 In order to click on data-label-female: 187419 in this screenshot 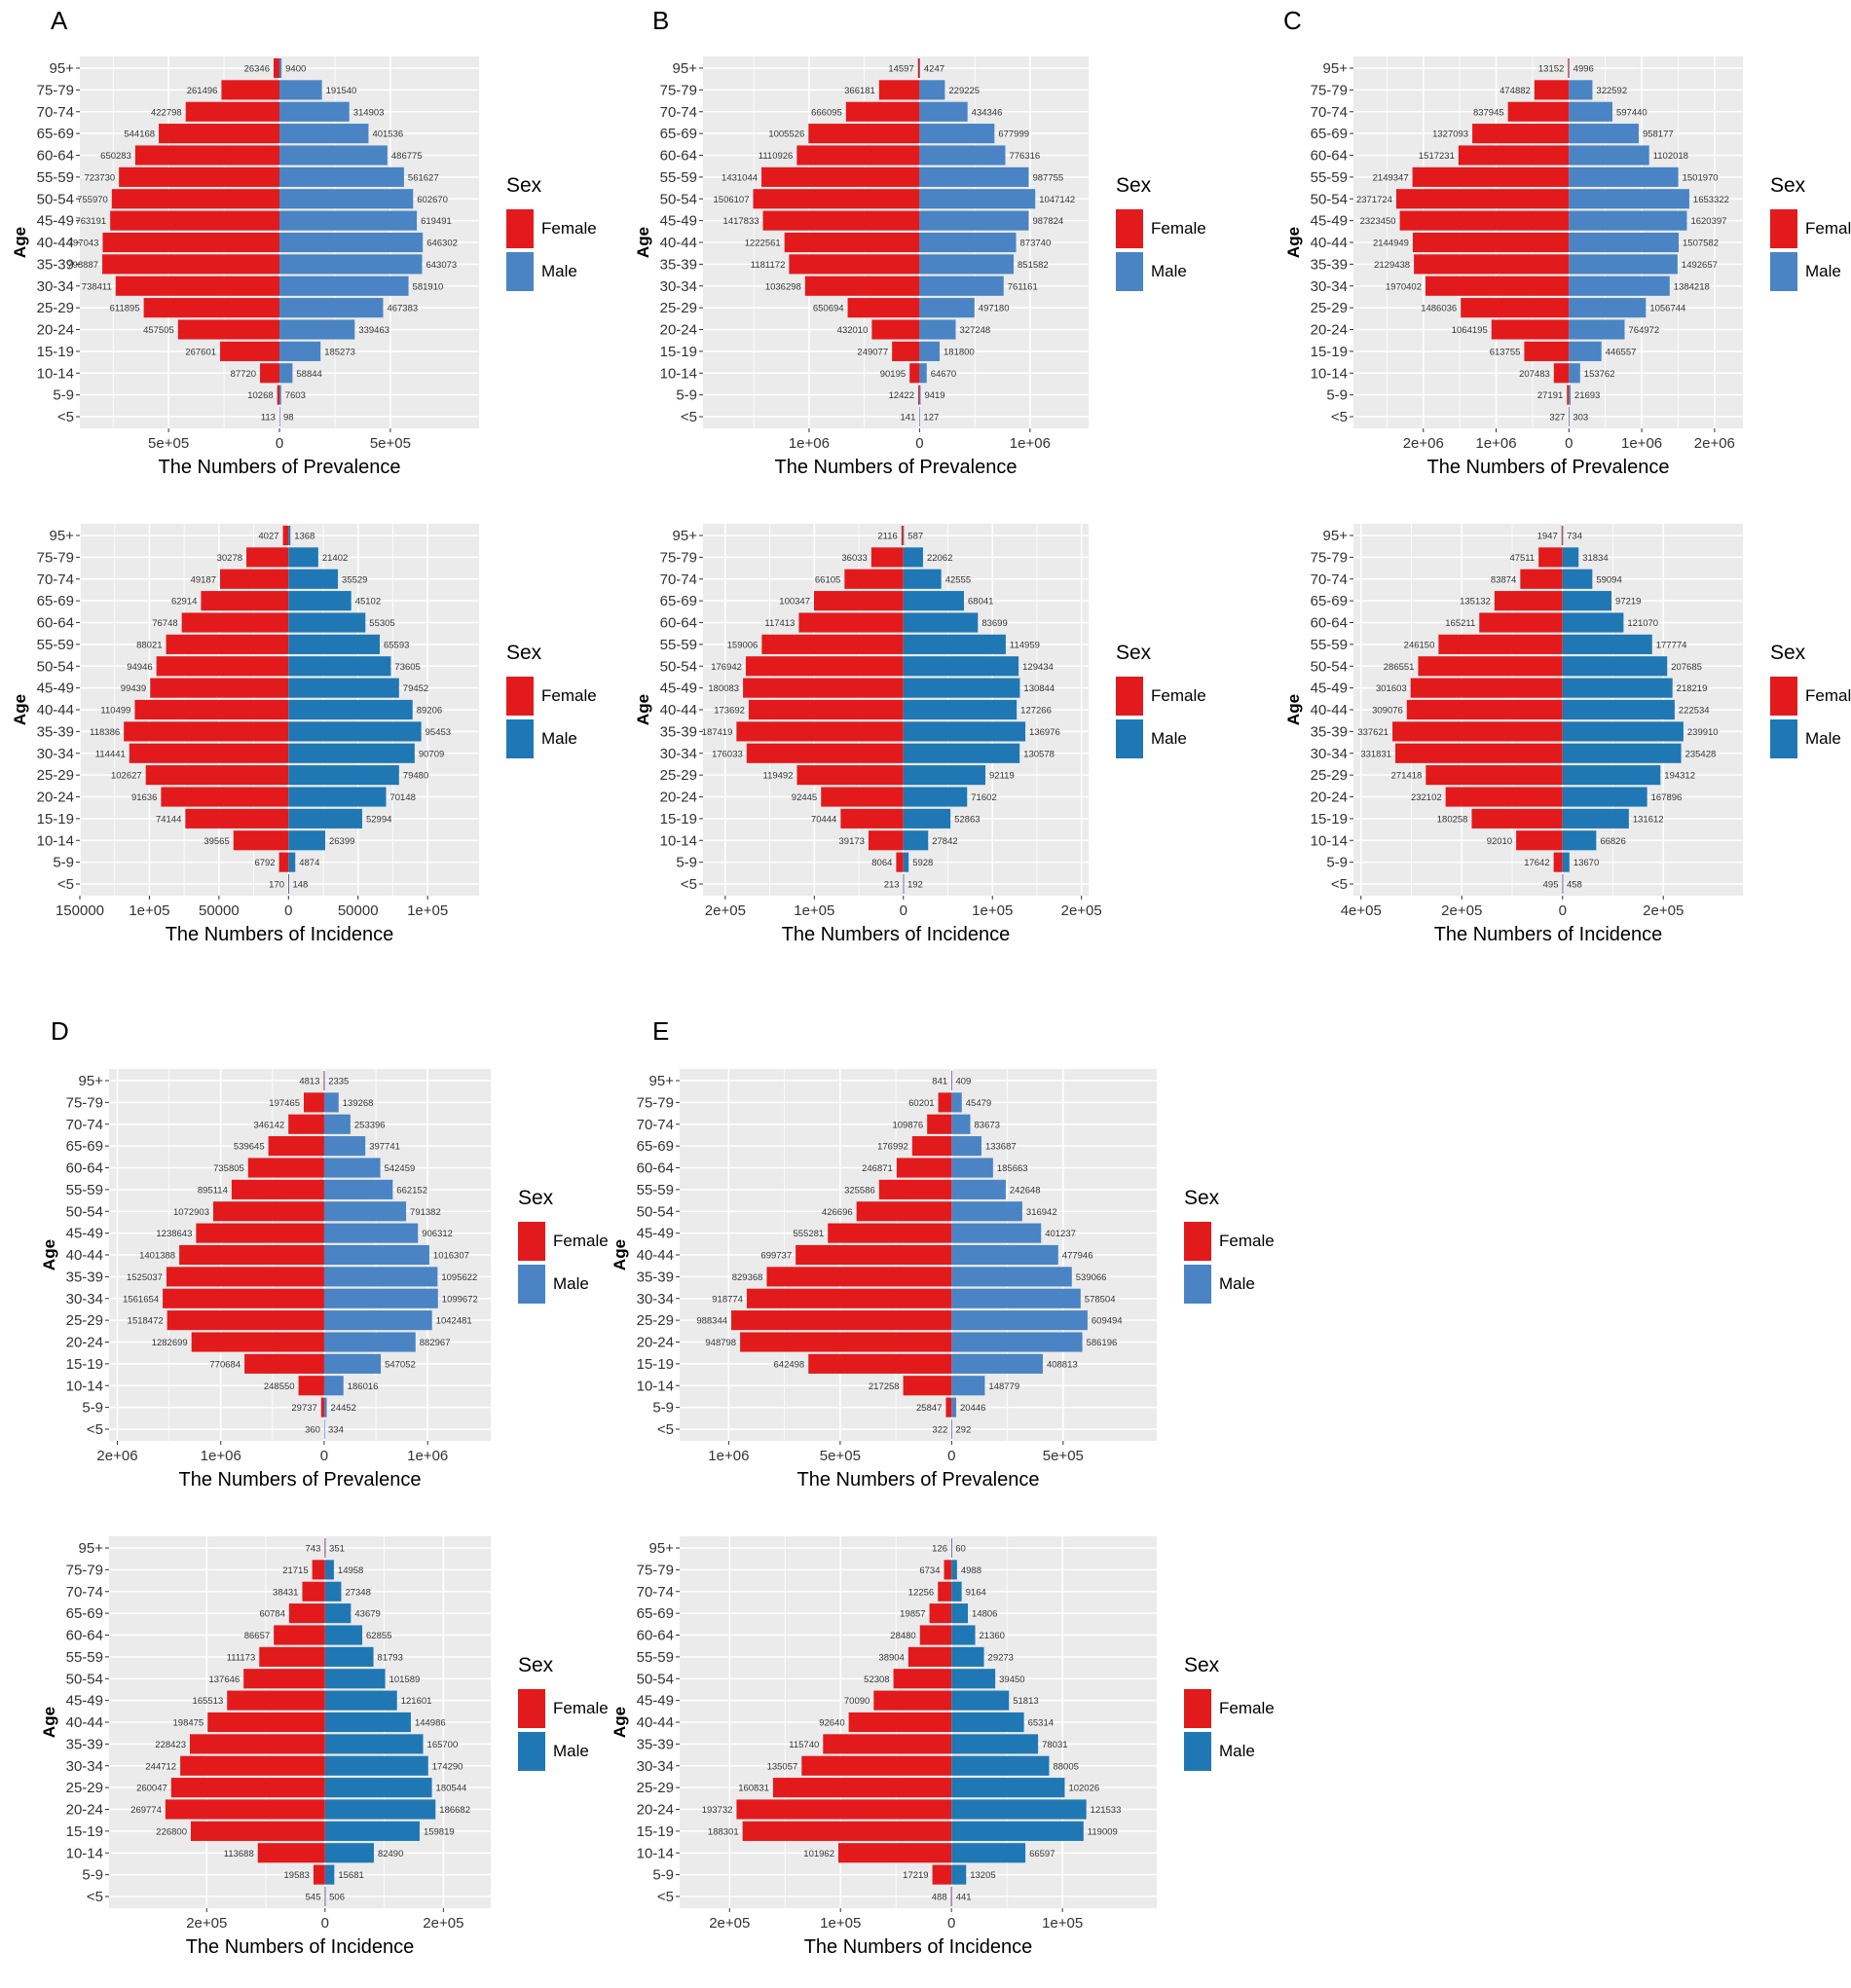, I will do `click(717, 732)`.